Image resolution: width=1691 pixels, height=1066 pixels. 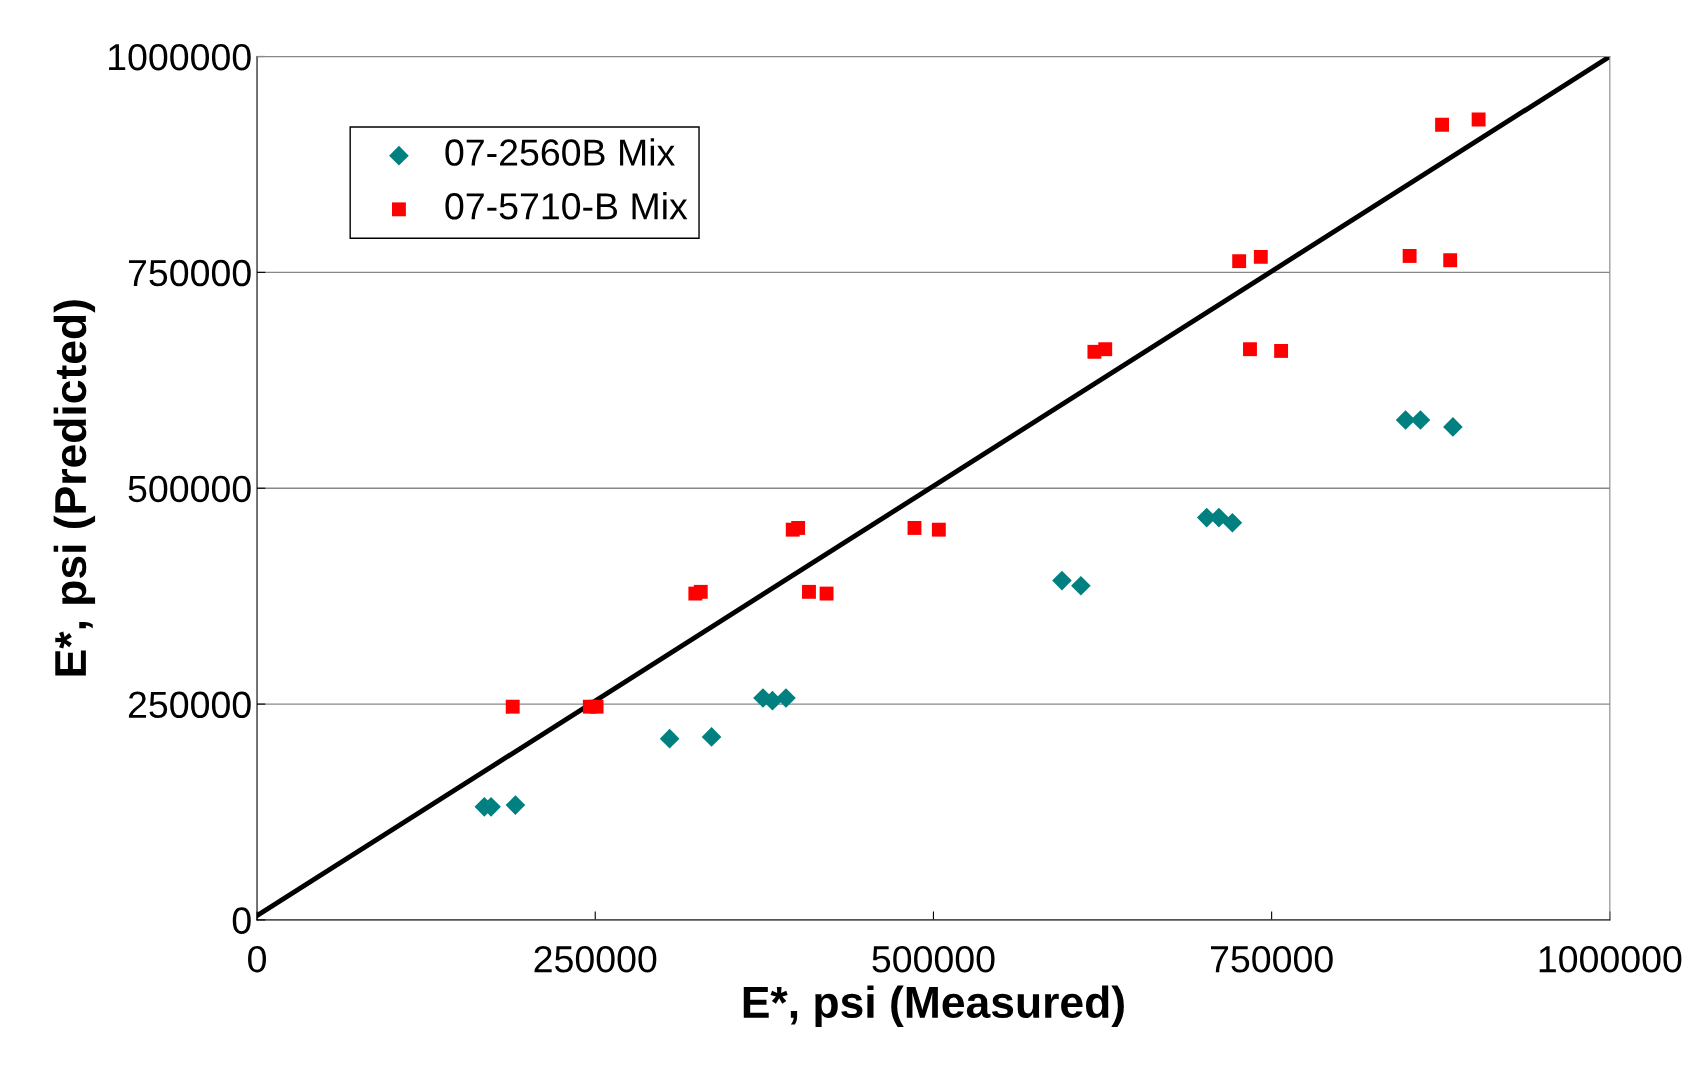 What do you see at coordinates (933, 1006) in the screenshot?
I see `x-axis-title: E*, psi (Measured)` at bounding box center [933, 1006].